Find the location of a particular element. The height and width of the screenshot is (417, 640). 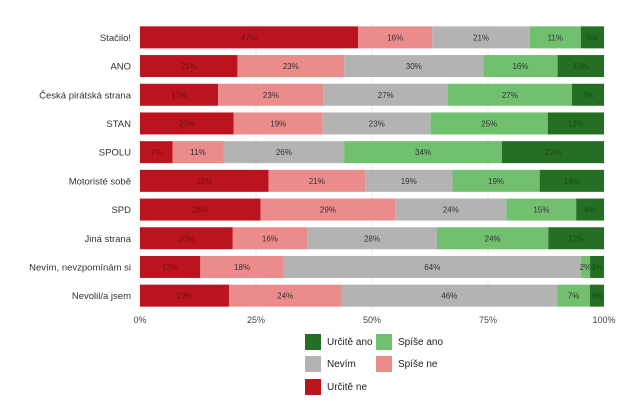

category-label: Nevím, nevzpomínám si is located at coordinates (80, 267).